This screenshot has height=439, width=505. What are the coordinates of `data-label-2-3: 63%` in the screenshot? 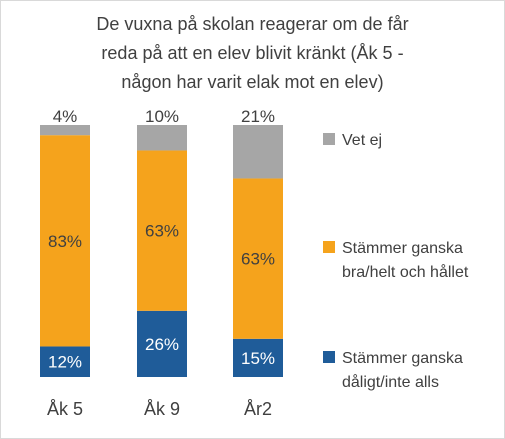 It's located at (258, 259).